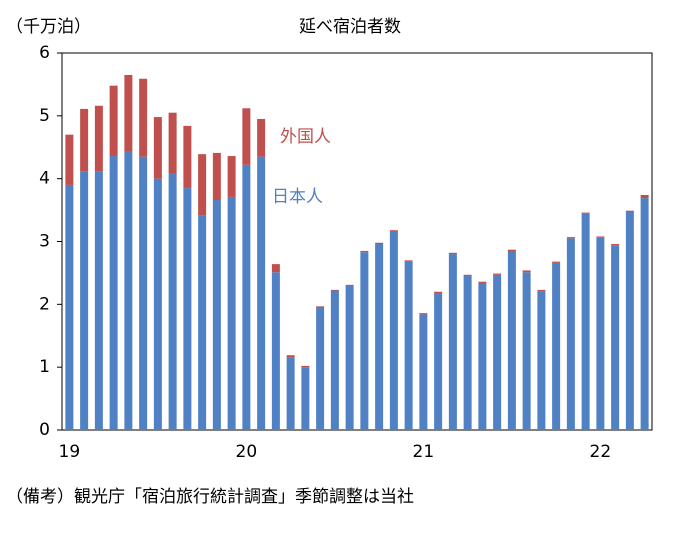  I want to click on y-tick-label: 4, so click(44, 179).